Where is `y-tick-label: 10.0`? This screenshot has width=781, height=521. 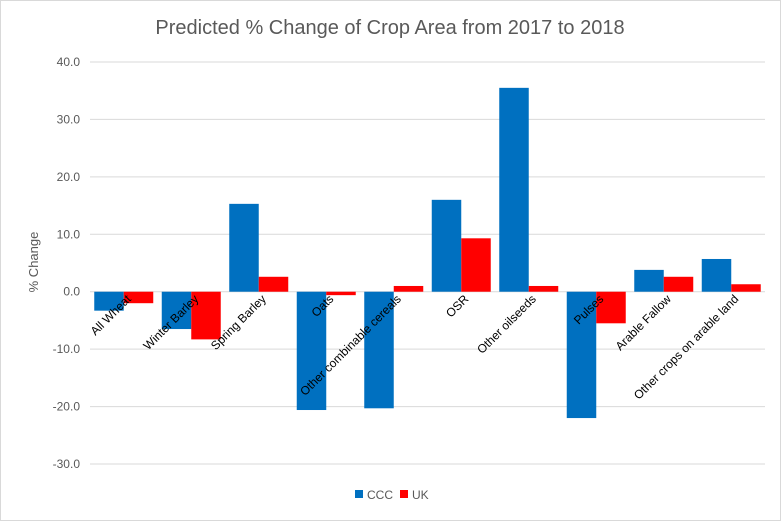
y-tick-label: 10.0 is located at coordinates (69, 234).